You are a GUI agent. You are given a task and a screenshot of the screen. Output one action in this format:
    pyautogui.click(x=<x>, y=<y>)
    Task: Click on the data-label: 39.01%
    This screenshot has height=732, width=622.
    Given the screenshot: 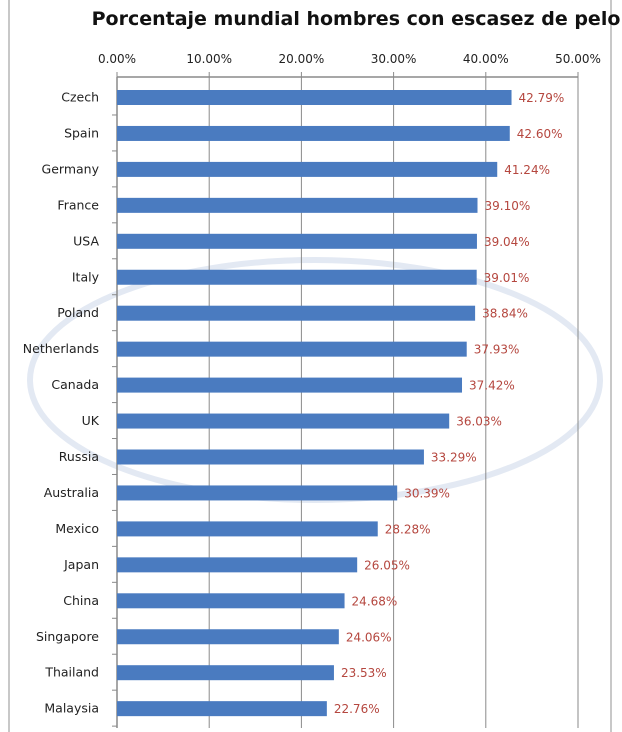 What is the action you would take?
    pyautogui.click(x=507, y=278)
    